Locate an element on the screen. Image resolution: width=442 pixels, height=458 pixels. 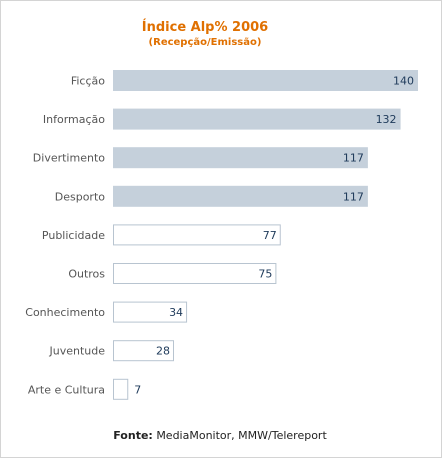
value-label: 77 is located at coordinates (270, 235).